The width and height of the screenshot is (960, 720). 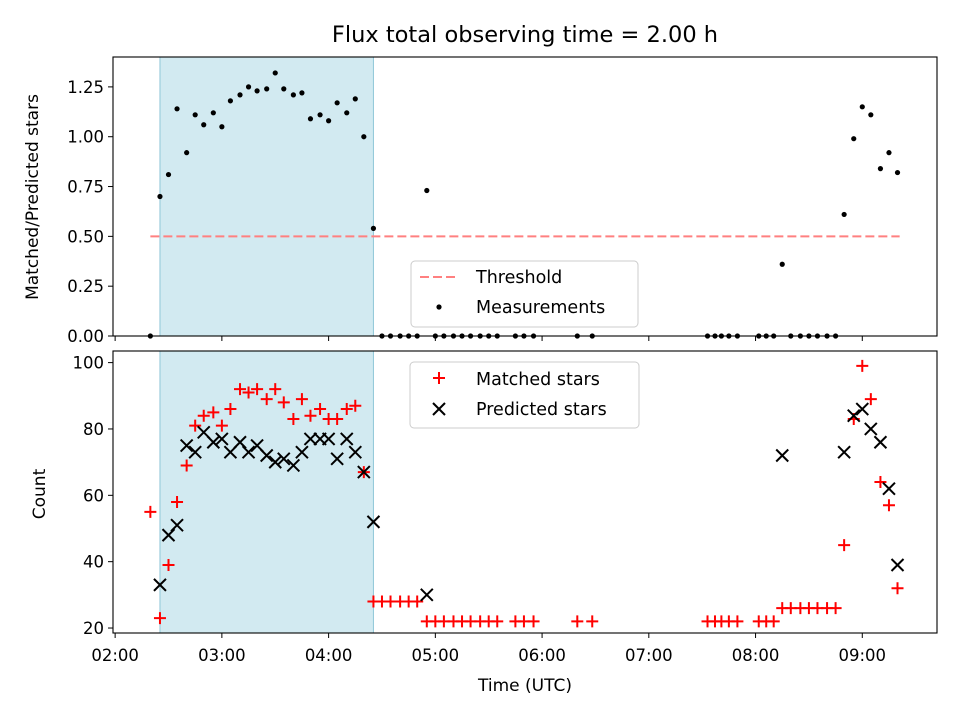 I want to click on x-axis-label: Time (UTC), so click(x=524, y=686).